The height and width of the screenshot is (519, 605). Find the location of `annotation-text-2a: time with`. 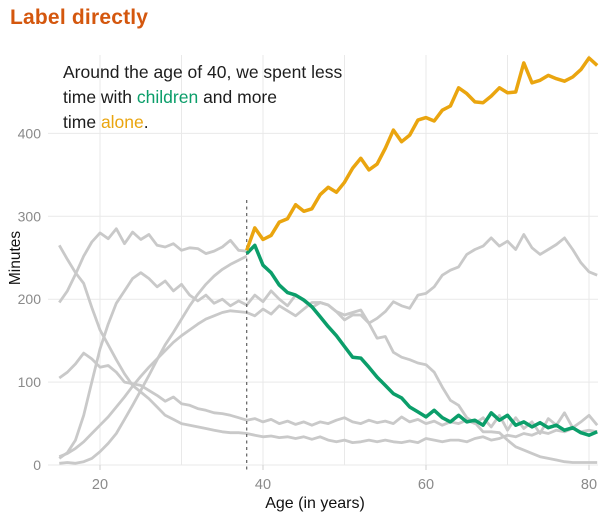

annotation-text-2a: time with is located at coordinates (100, 97).